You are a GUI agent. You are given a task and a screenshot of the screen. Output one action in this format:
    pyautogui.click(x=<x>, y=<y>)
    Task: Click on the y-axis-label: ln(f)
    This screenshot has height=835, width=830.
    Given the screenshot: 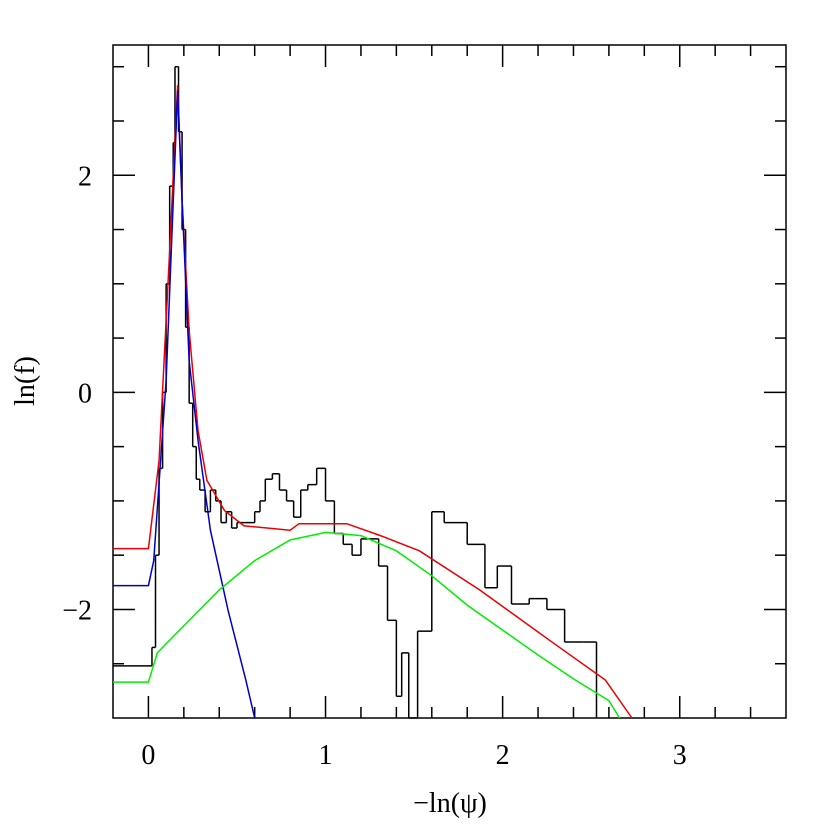 What is the action you would take?
    pyautogui.click(x=25, y=381)
    